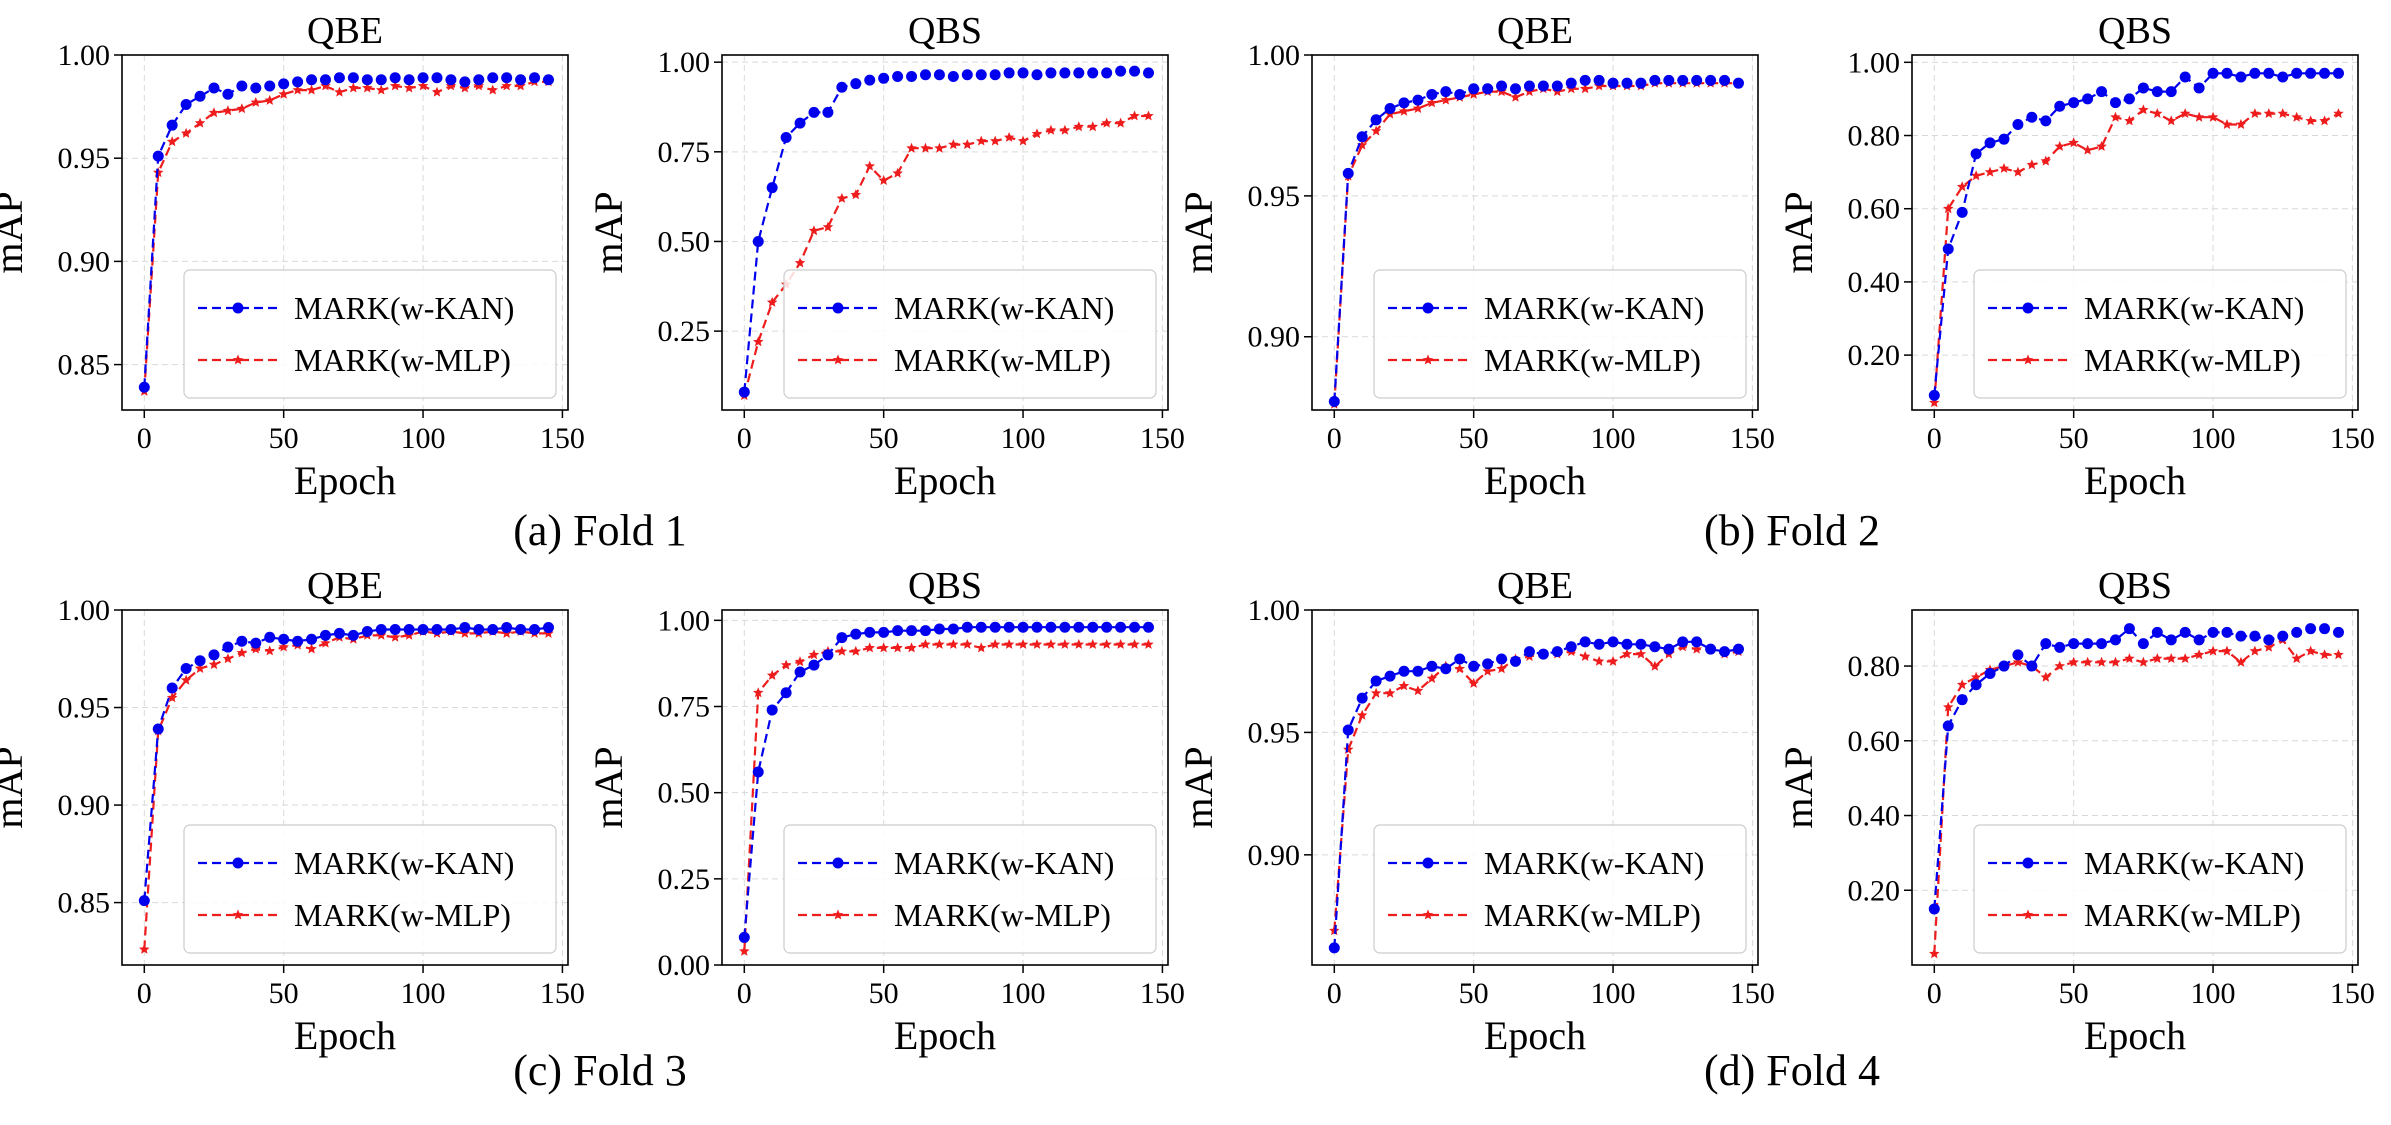 Image resolution: width=2391 pixels, height=1125 pixels. What do you see at coordinates (1874, 741) in the screenshot?
I see `y-tick-label: 0.60` at bounding box center [1874, 741].